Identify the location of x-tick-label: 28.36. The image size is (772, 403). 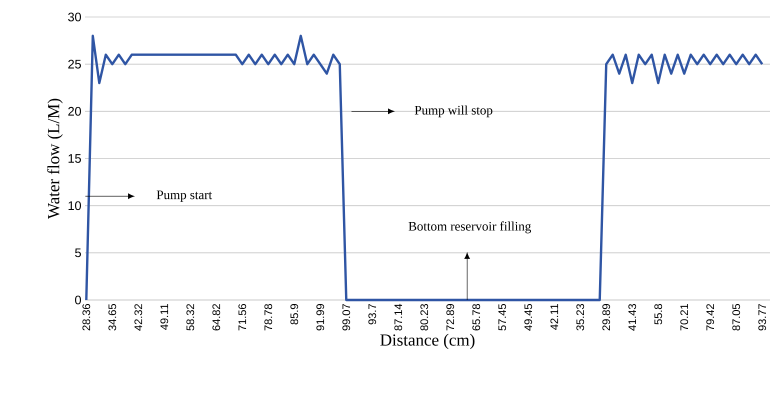
(86, 317).